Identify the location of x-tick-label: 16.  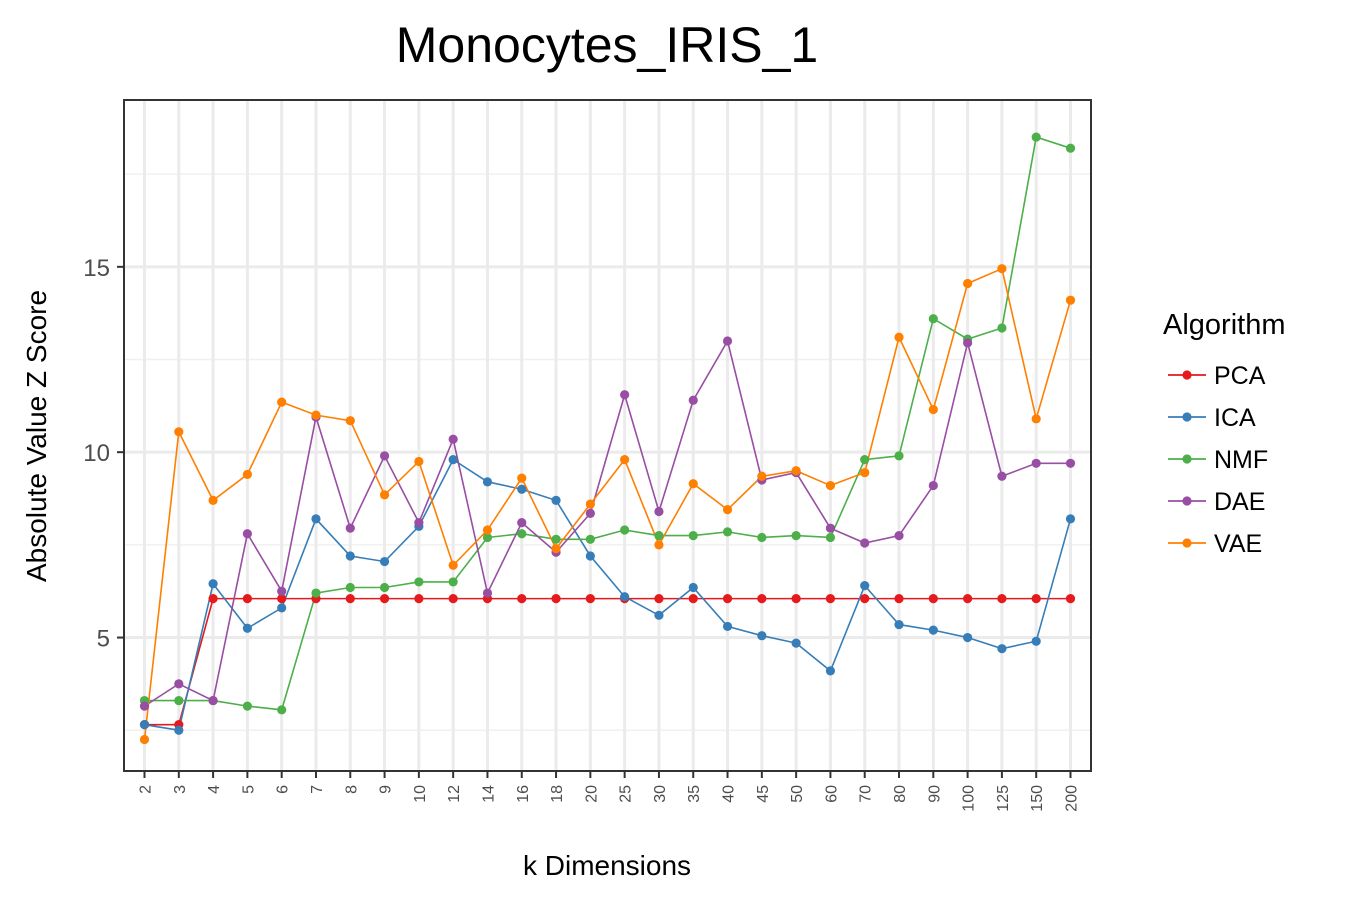
(523, 794).